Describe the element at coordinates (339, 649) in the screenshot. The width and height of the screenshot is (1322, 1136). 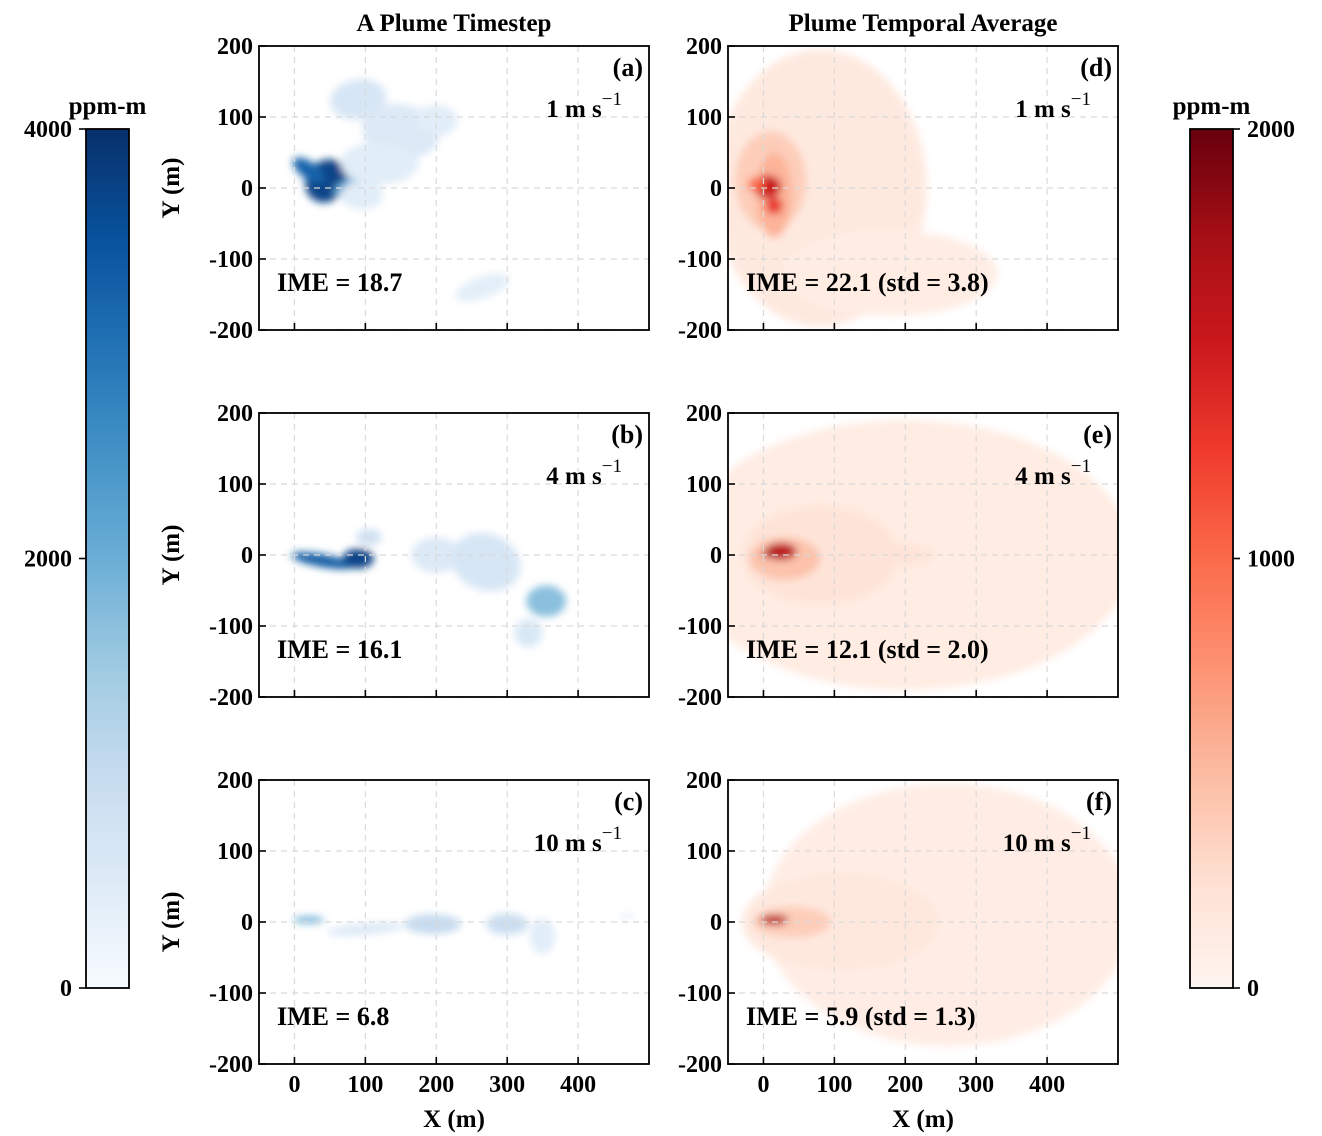
I see `ime-label: IME = 16.1` at that location.